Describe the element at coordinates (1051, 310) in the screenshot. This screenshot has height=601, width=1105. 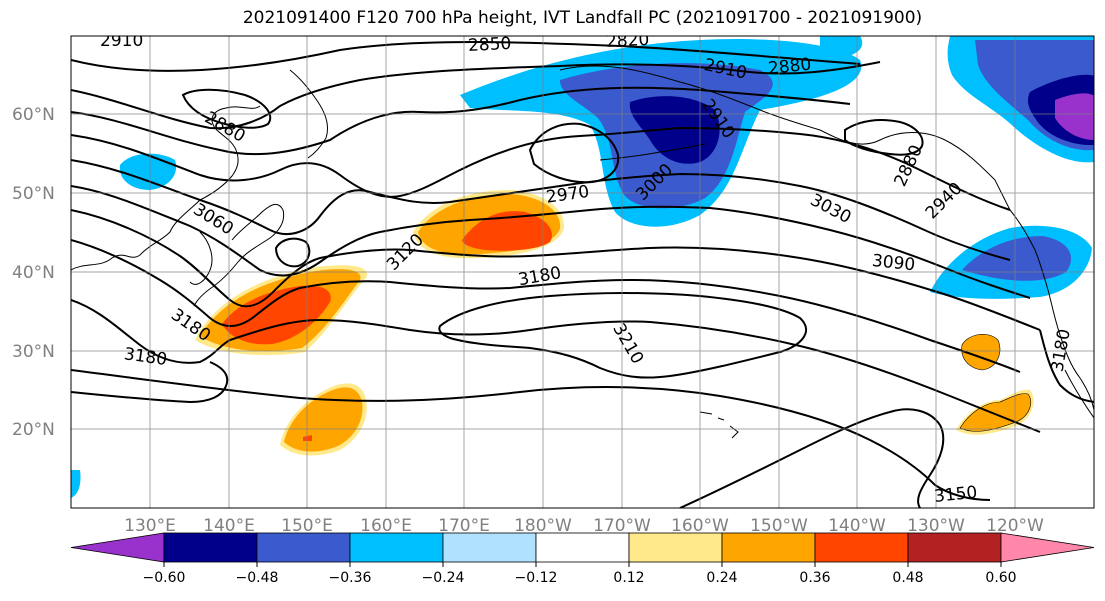
I see `coast-na-west` at that location.